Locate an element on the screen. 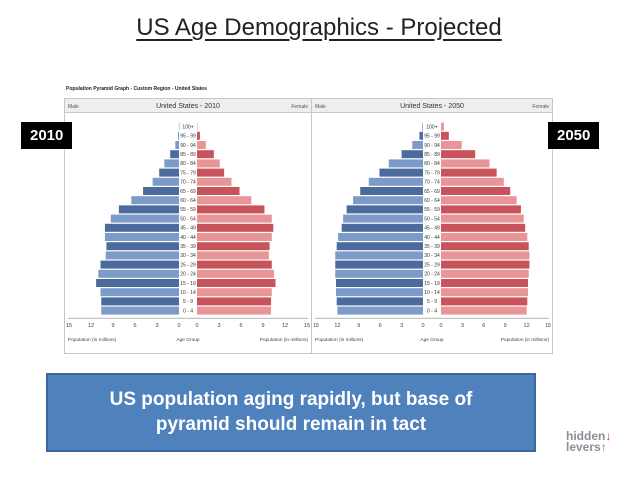 The height and width of the screenshot is (479, 638). arrow-up-icon: ↑ is located at coordinates (603, 447).